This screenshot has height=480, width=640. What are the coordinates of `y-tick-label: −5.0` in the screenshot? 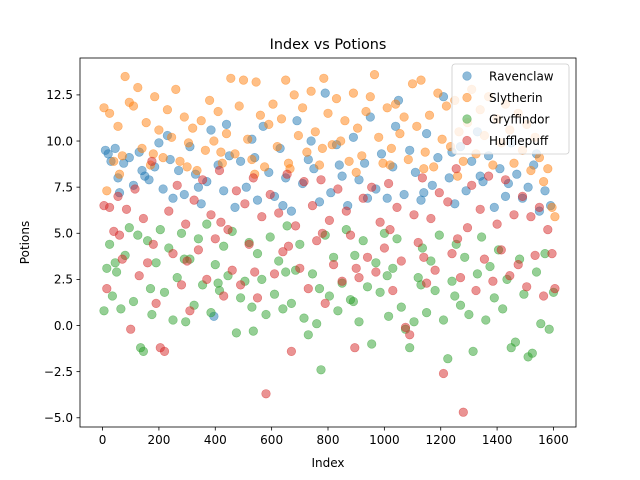 It's located at (58, 418).